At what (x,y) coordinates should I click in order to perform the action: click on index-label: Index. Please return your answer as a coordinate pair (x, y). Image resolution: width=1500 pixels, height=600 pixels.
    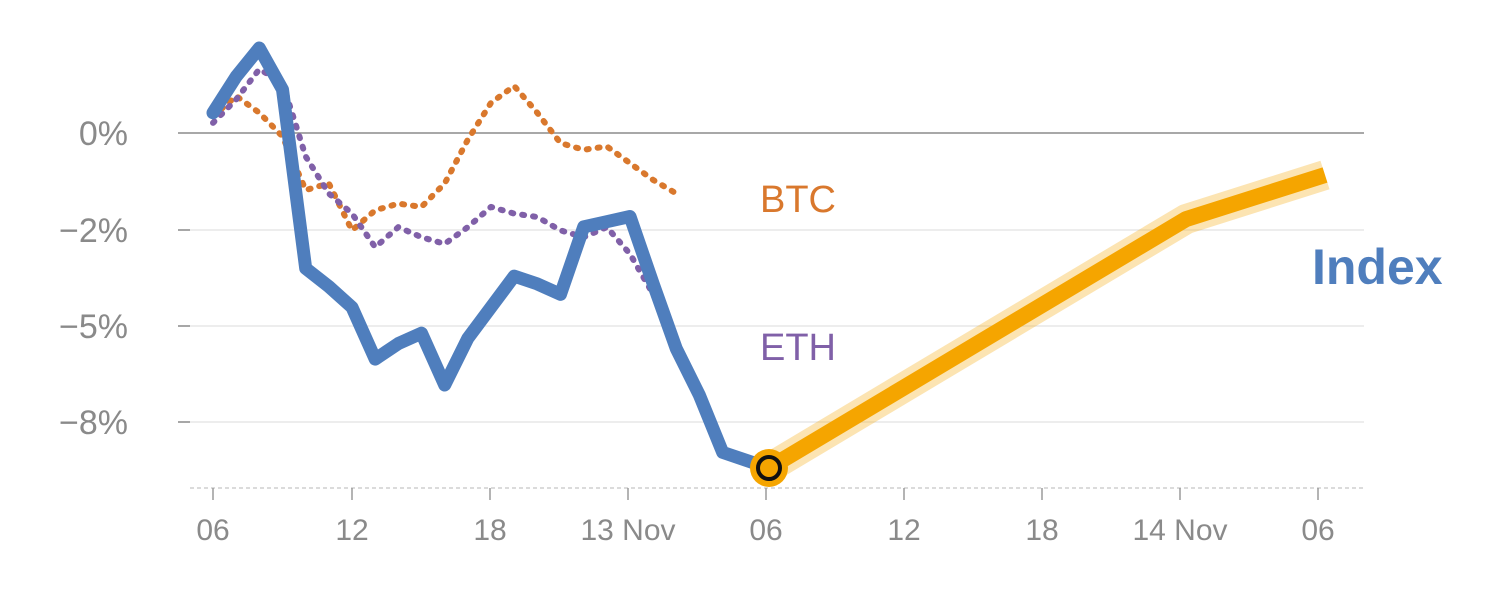
    Looking at the image, I should click on (1377, 267).